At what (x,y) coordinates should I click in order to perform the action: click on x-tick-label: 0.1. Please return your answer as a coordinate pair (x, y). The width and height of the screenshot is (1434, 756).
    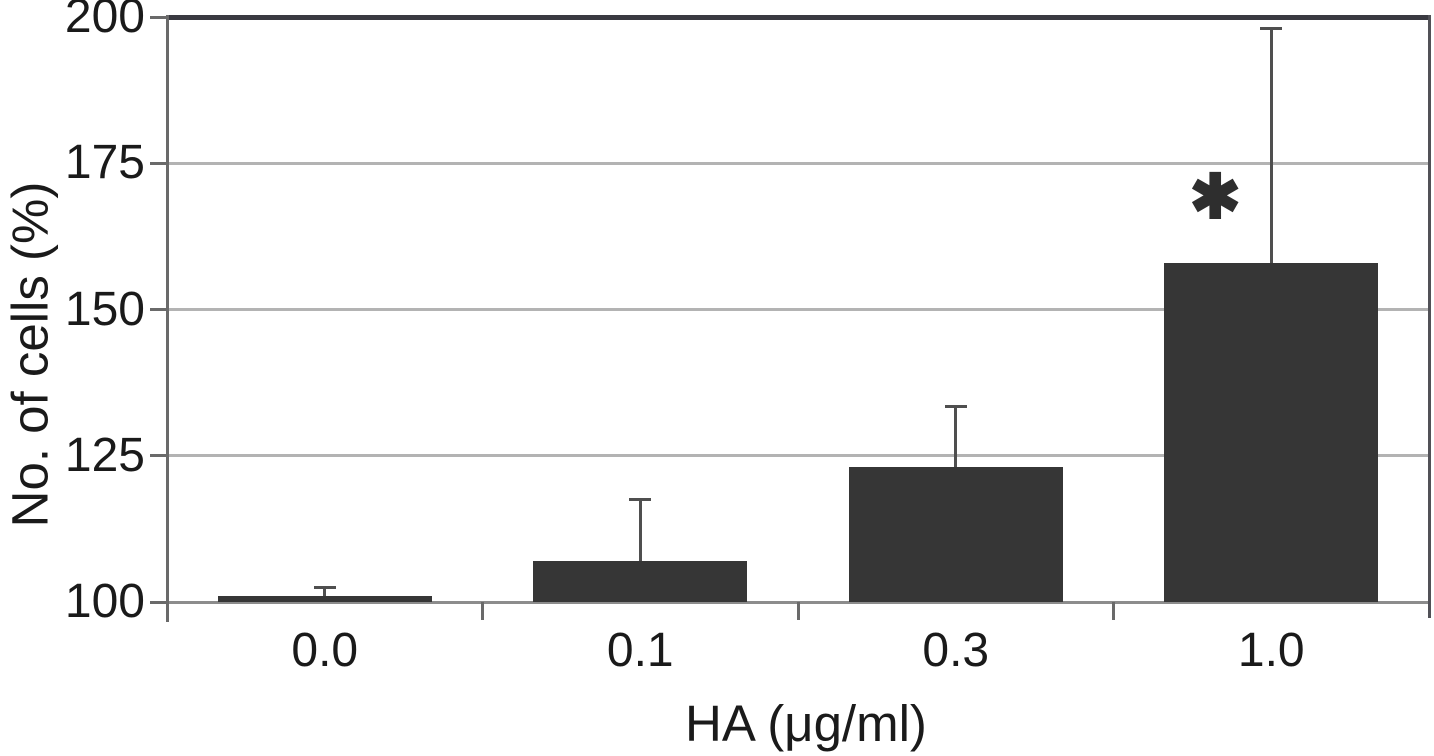
    Looking at the image, I should click on (640, 650).